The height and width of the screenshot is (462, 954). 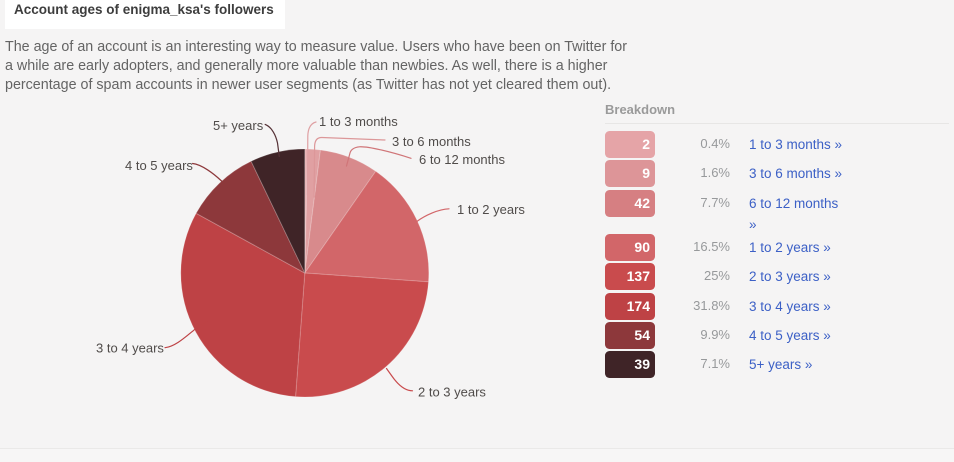 What do you see at coordinates (238, 125) in the screenshot?
I see `svg-text: 5+ years` at bounding box center [238, 125].